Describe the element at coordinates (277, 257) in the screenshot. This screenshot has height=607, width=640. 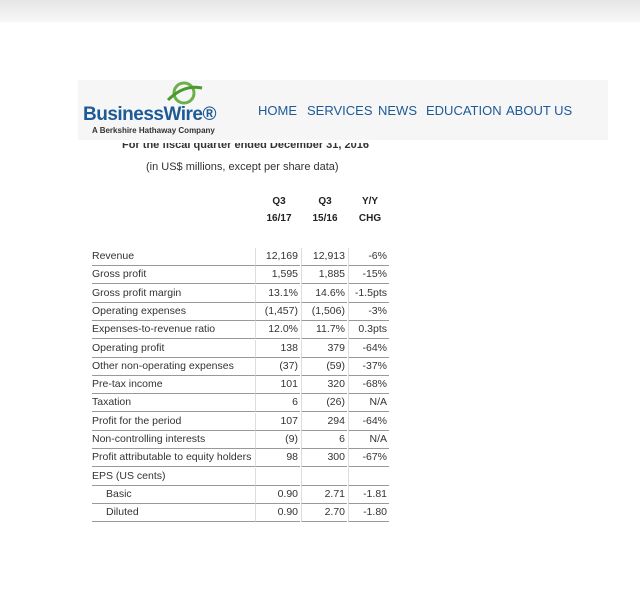
I see `table-cell: 12,169` at that location.